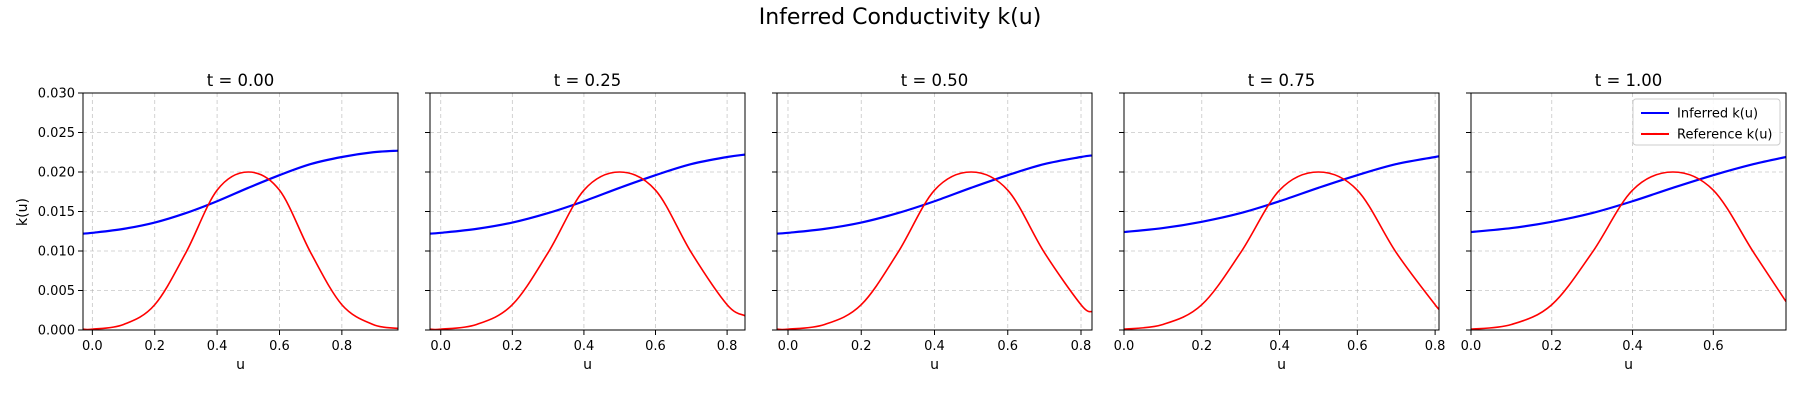  Describe the element at coordinates (1629, 80) in the screenshot. I see `panel-title: t = 1.00` at that location.